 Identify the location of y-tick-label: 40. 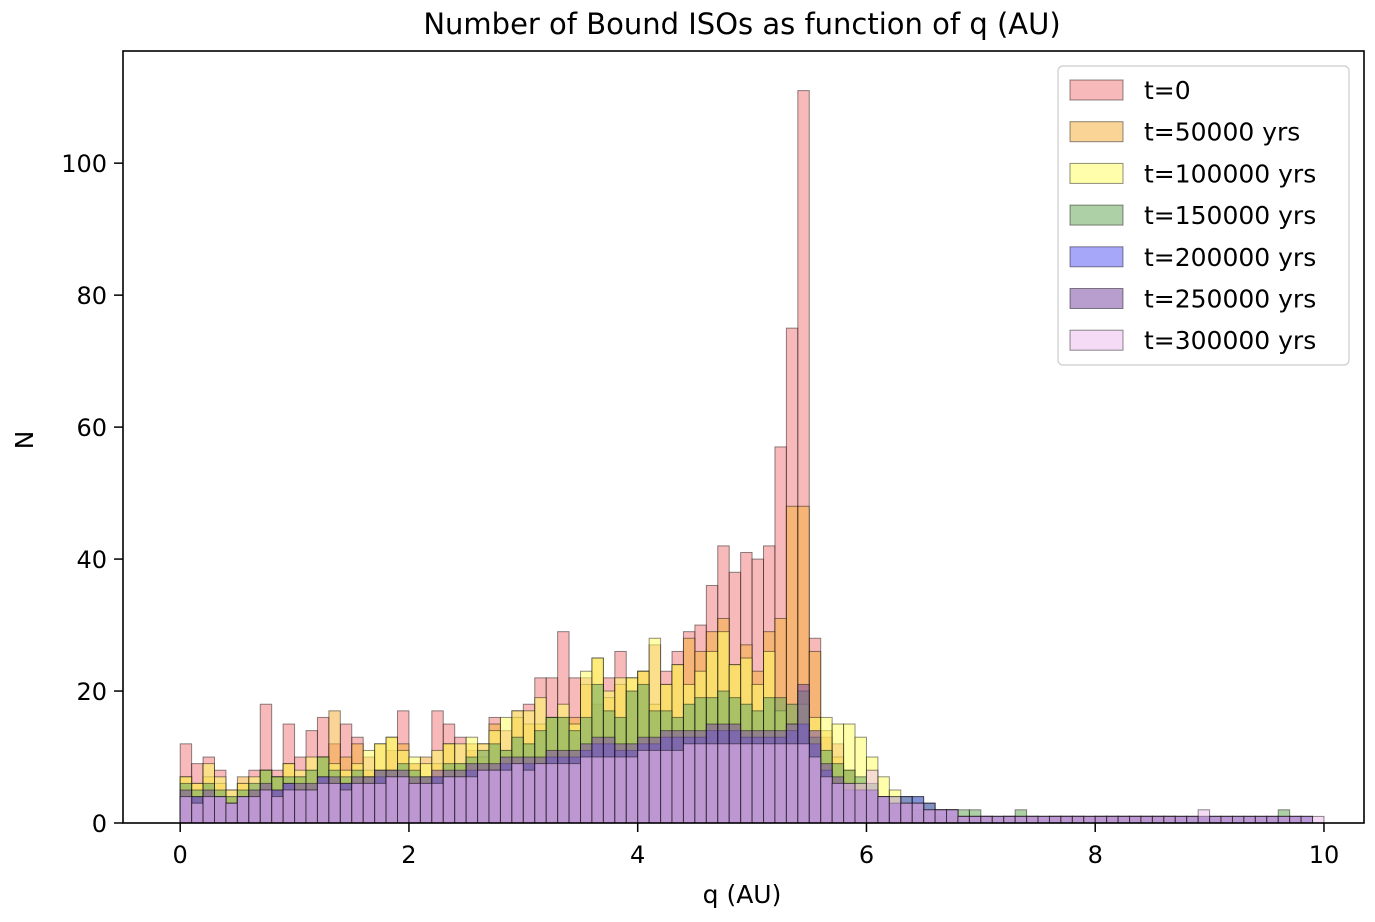
(91, 560).